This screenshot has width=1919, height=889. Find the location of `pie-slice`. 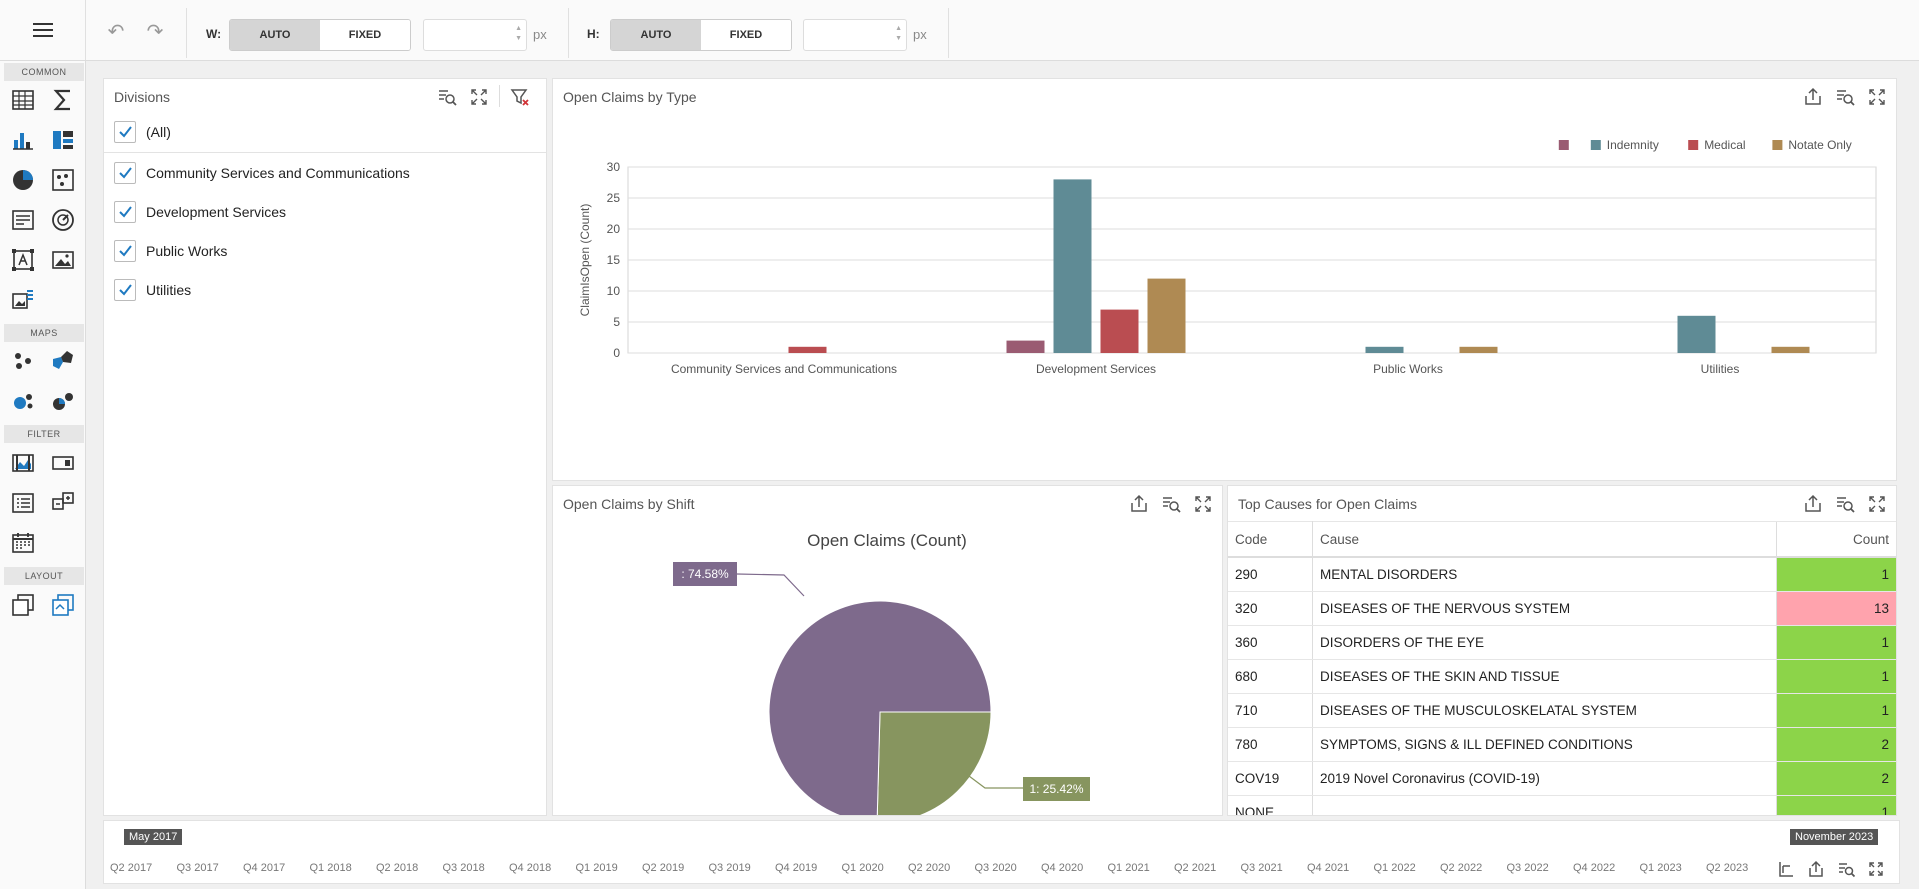

pie-slice is located at coordinates (880, 707).